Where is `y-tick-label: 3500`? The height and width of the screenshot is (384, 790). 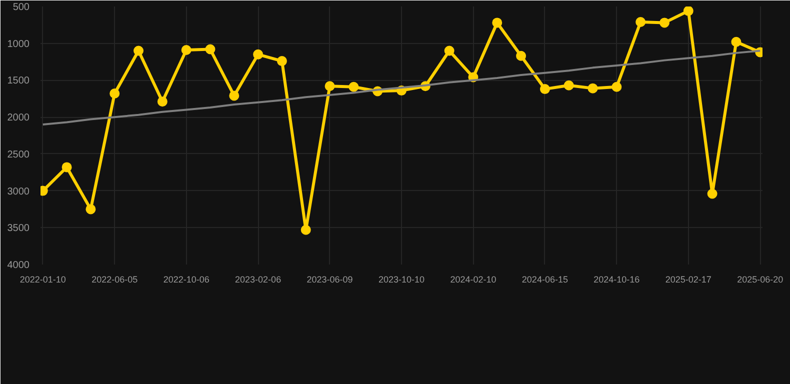 y-tick-label: 3500 is located at coordinates (18, 228).